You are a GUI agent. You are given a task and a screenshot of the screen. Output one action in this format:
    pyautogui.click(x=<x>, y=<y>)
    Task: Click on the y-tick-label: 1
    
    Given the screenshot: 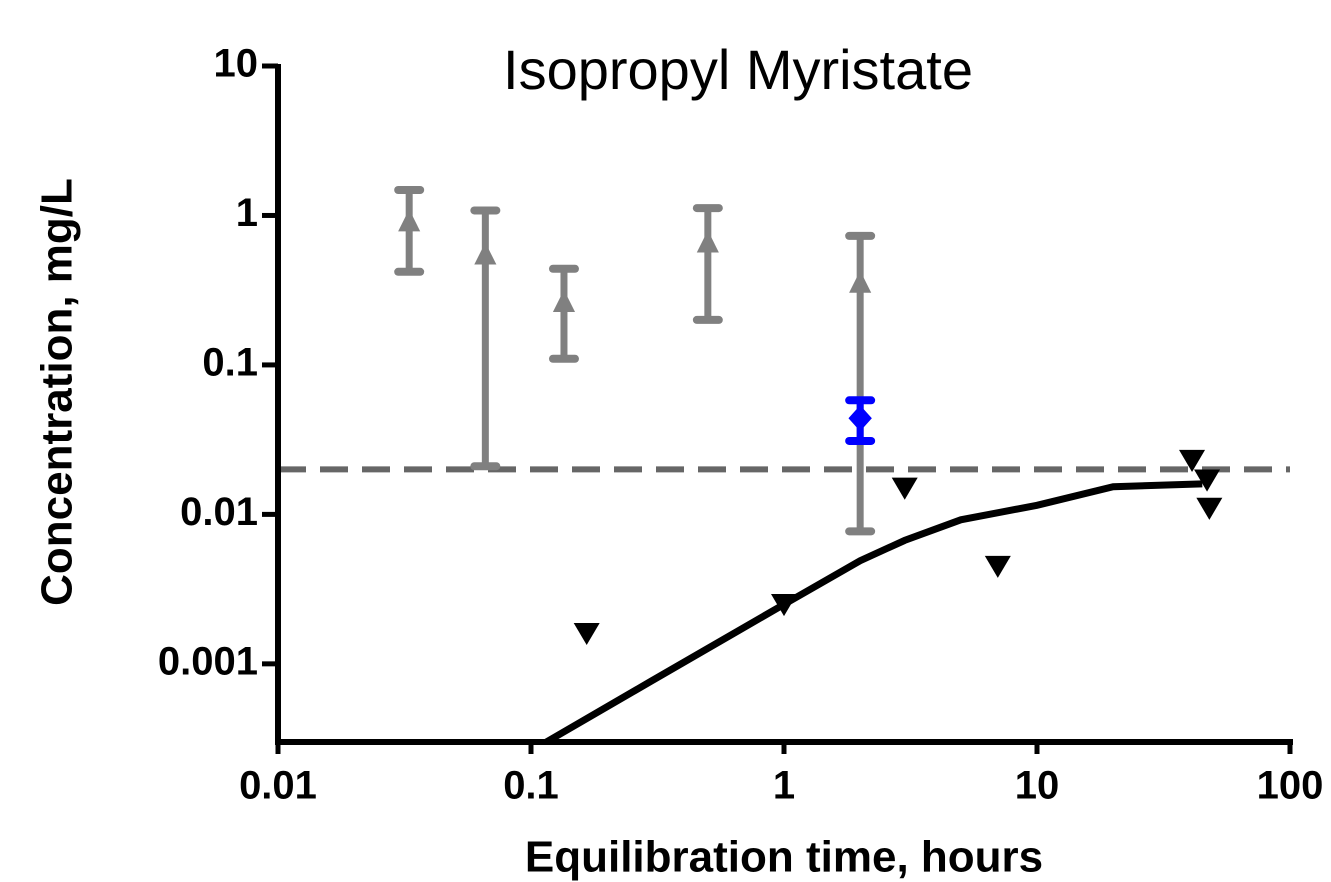 What is the action you would take?
    pyautogui.click(x=247, y=213)
    